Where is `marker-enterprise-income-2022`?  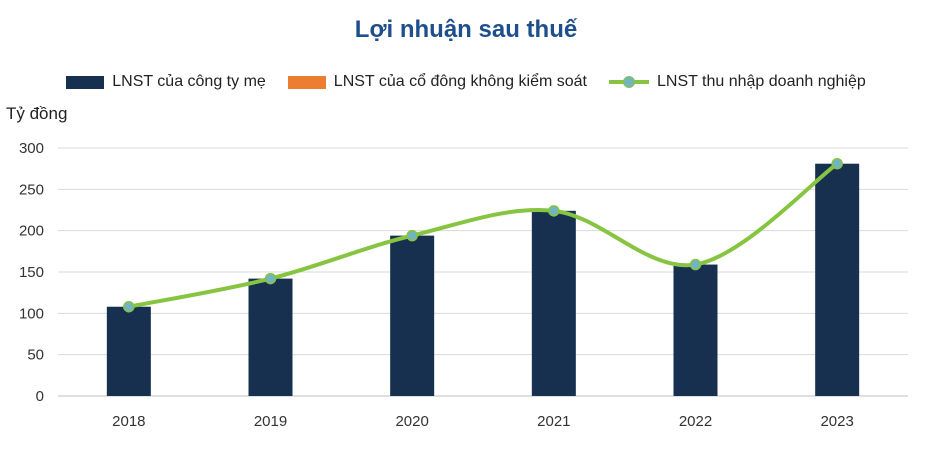
marker-enterprise-income-2022 is located at coordinates (695, 264).